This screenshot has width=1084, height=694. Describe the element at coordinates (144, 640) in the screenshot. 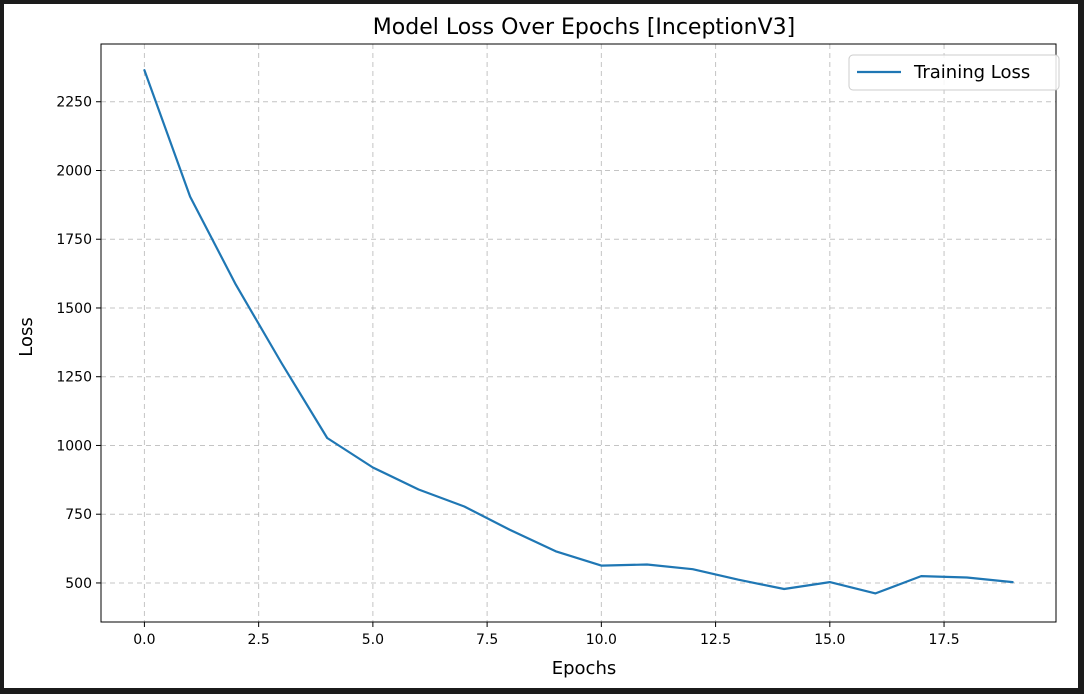

I see `x-tick-label: 0.0` at that location.